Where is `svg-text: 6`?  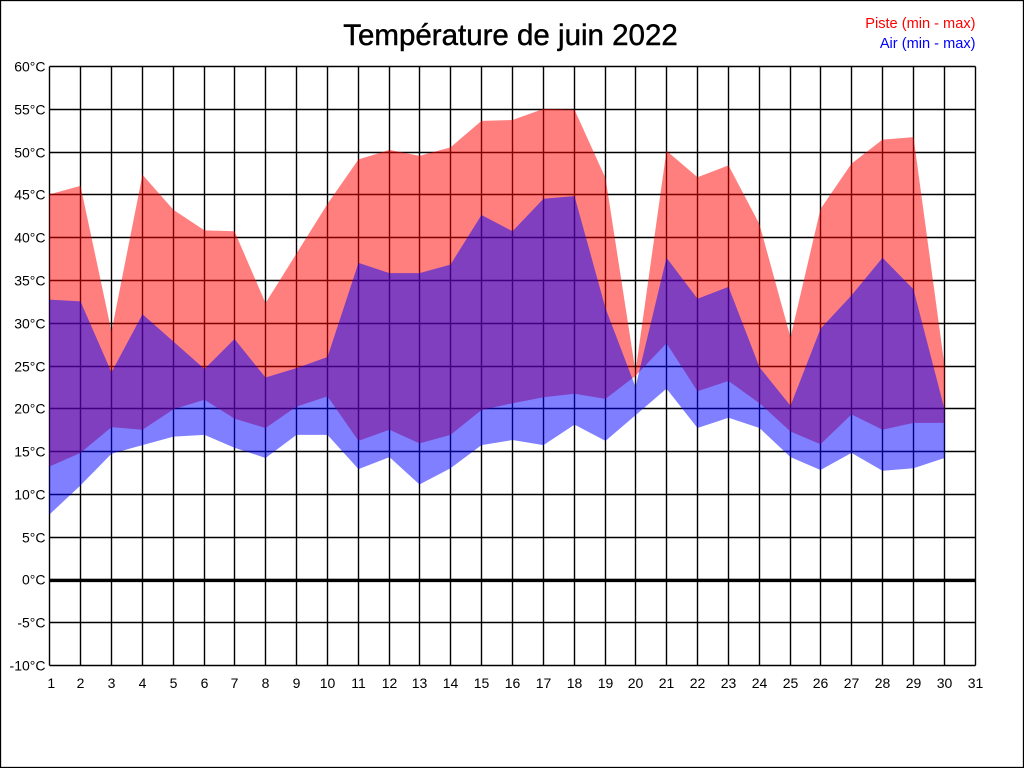
svg-text: 6 is located at coordinates (205, 683).